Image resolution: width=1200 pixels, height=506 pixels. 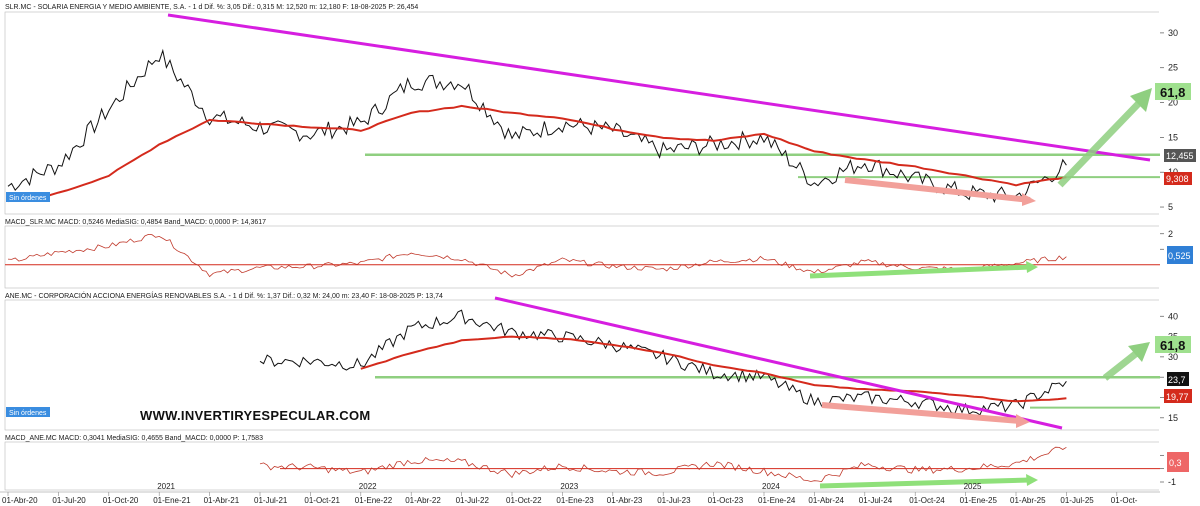 I want to click on date-tick-label: 01-Abr-22, so click(x=423, y=500).